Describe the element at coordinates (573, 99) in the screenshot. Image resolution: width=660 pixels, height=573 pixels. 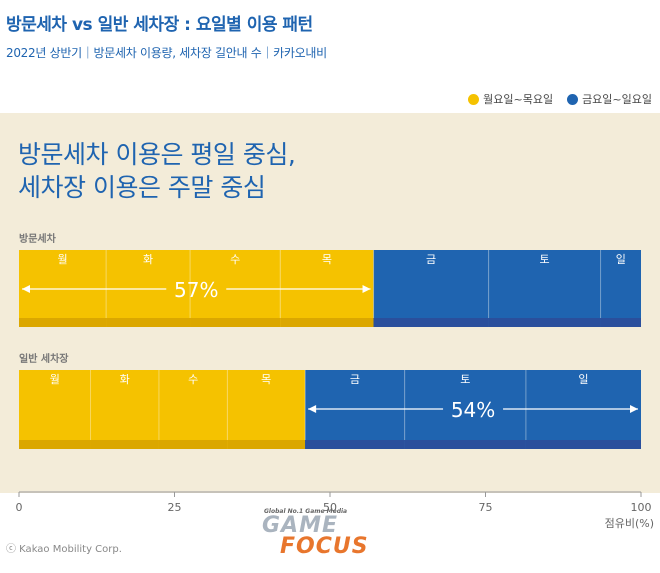
I see `legend-weekend-swatch` at that location.